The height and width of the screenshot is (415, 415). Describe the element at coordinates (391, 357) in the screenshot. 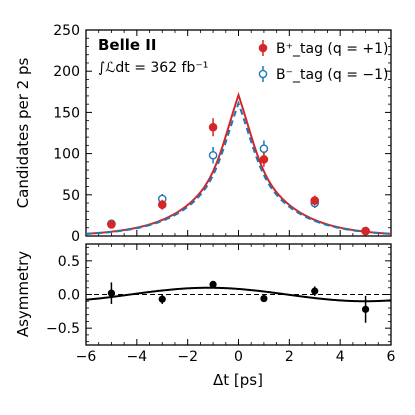

I see `x-tick-label: 6` at that location.